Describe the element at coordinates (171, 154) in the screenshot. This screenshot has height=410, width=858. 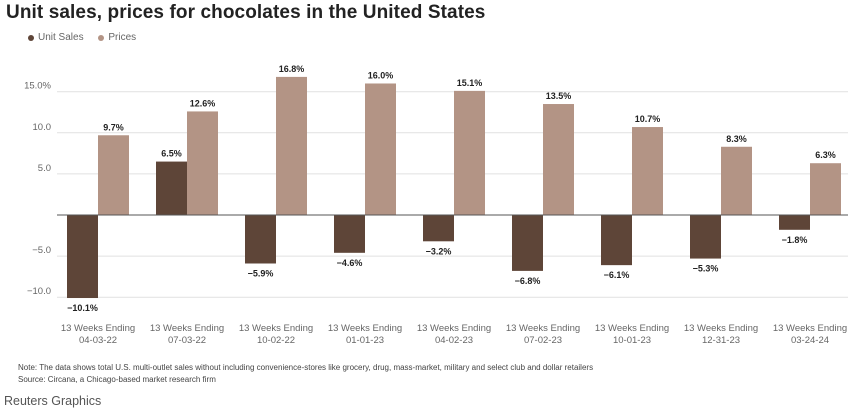
I see `data-label: 6.5%` at that location.